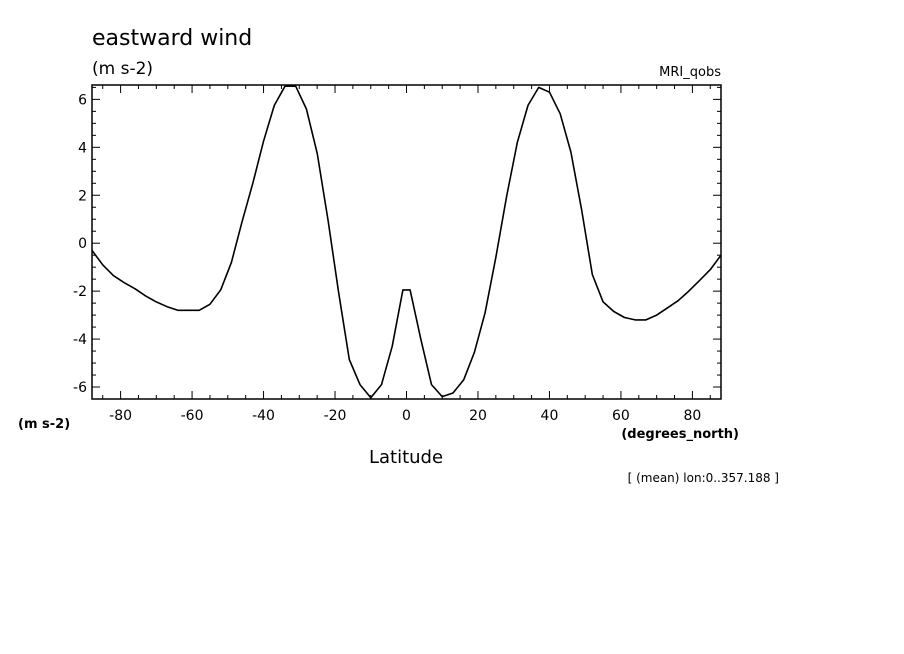 This screenshot has width=904, height=654. I want to click on chart-title: eastward wind, so click(172, 38).